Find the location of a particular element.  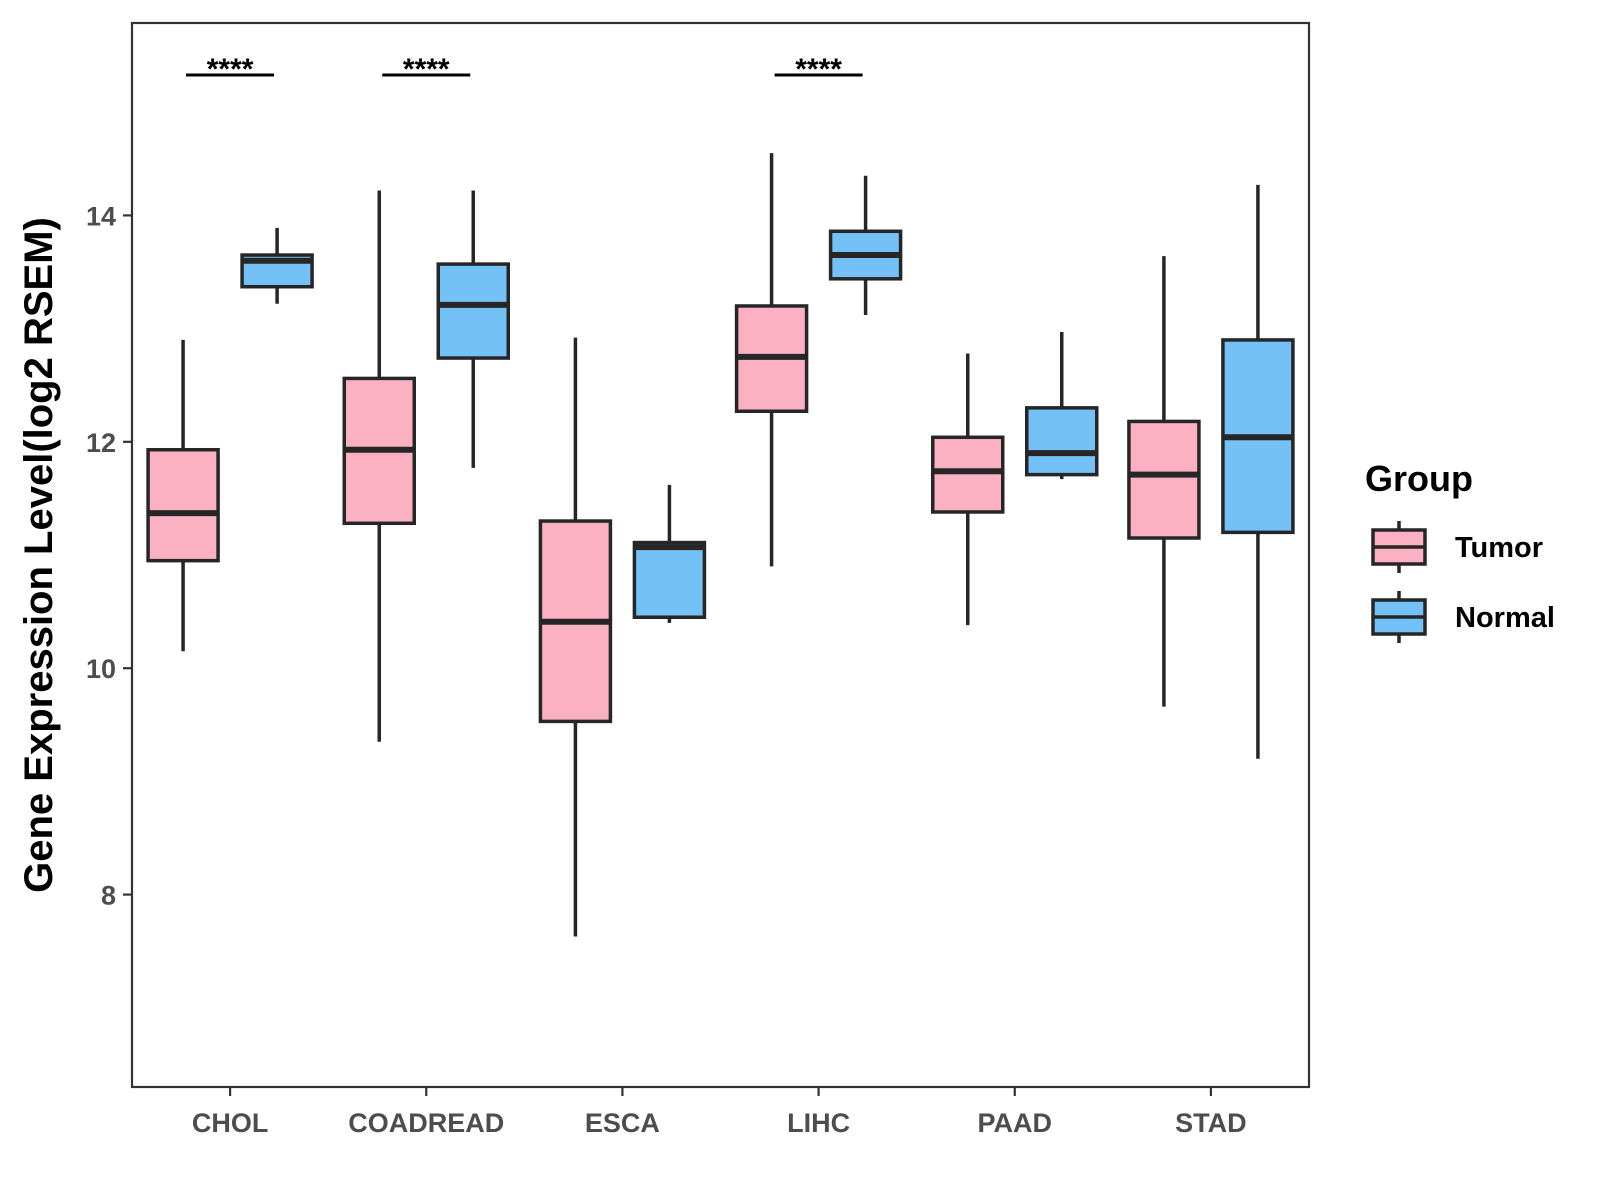

x-tick-label: CHOL is located at coordinates (230, 1123).